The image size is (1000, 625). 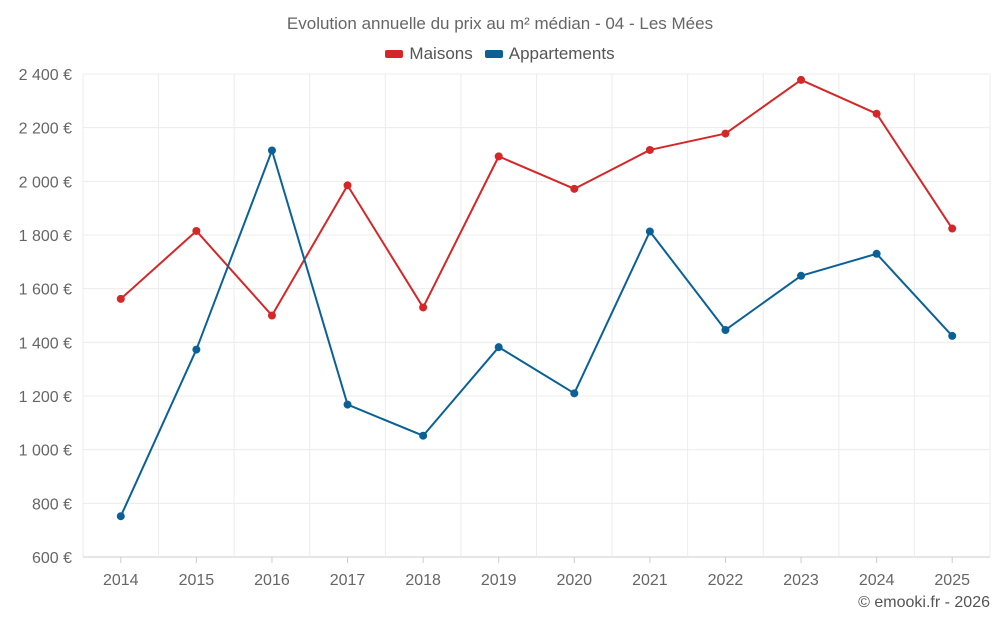 I want to click on y-tick-label: 600 €, so click(x=52, y=558).